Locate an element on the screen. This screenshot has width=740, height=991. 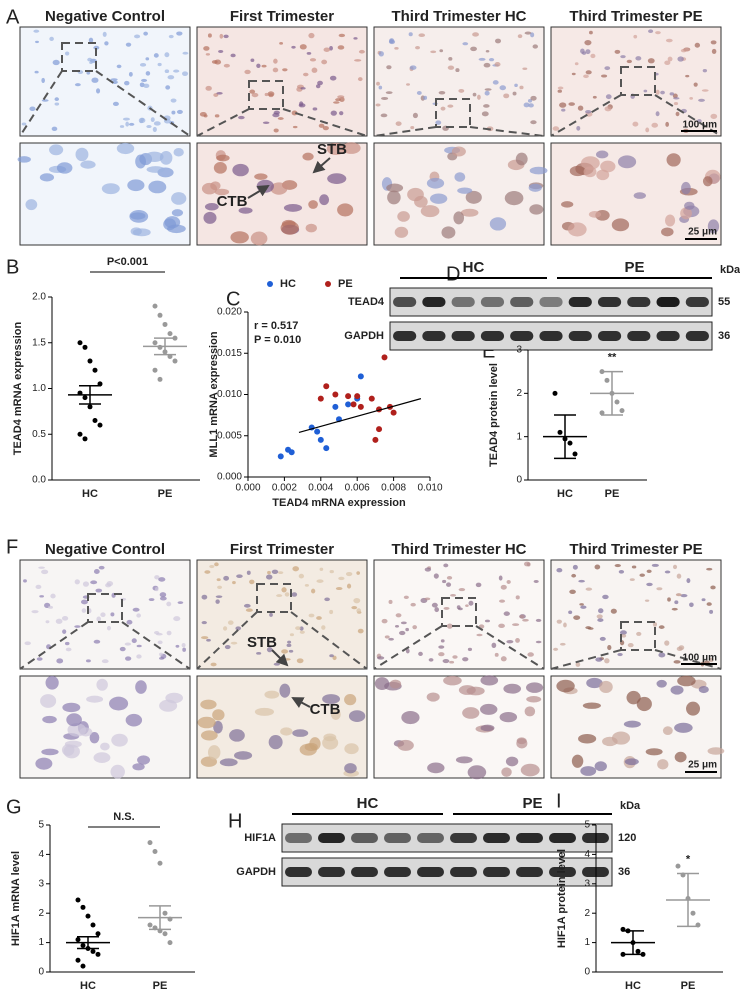
y-tick-label: 0.020 is located at coordinates (229, 312).